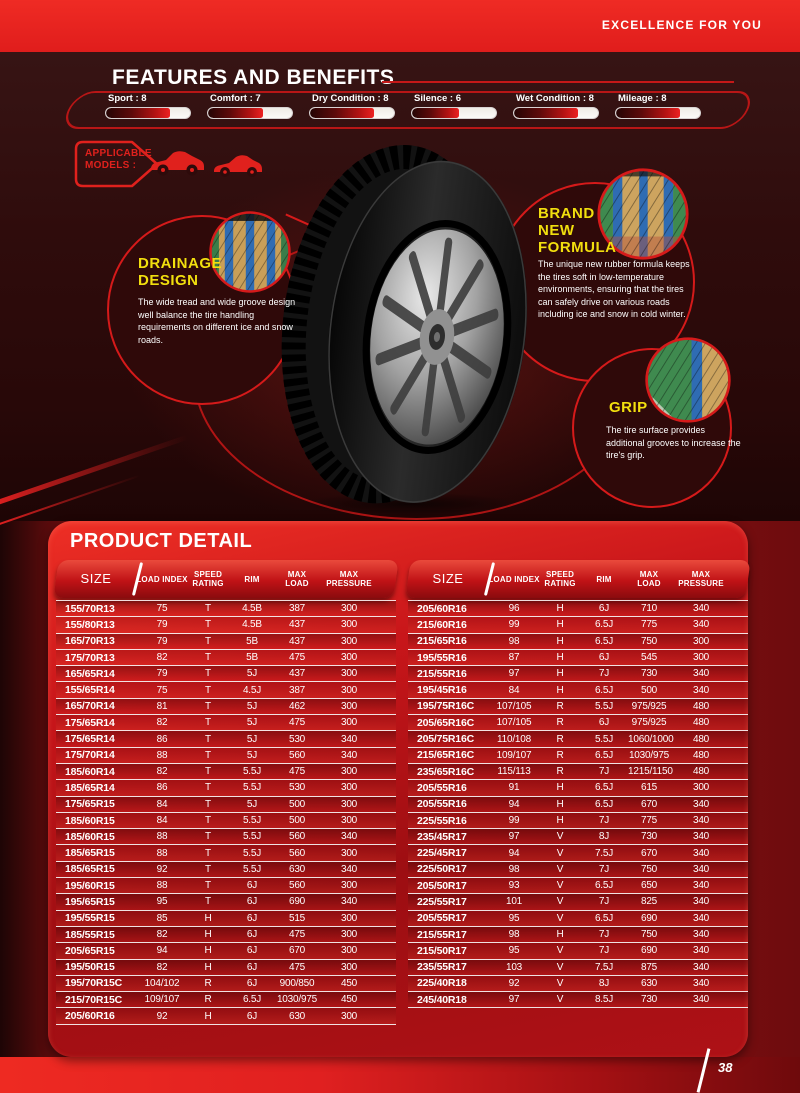 The image size is (800, 1093). Describe the element at coordinates (162, 625) in the screenshot. I see `table-cell: 79` at that location.